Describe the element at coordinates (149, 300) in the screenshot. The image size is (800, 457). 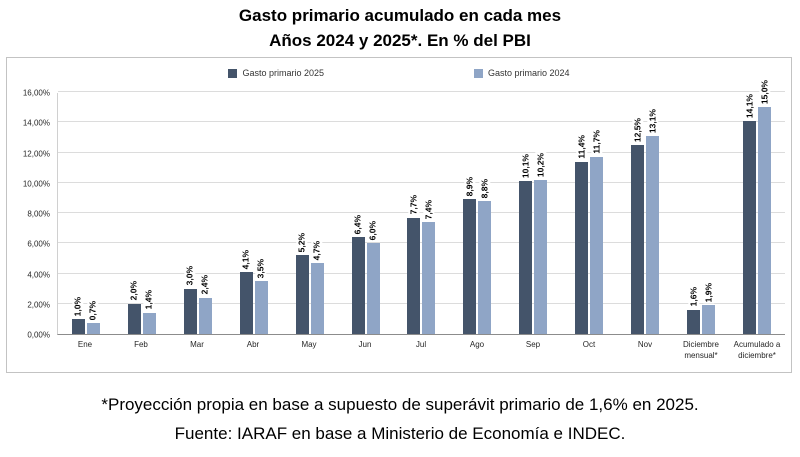
I see `bar-value-label: 1,4%` at that location.